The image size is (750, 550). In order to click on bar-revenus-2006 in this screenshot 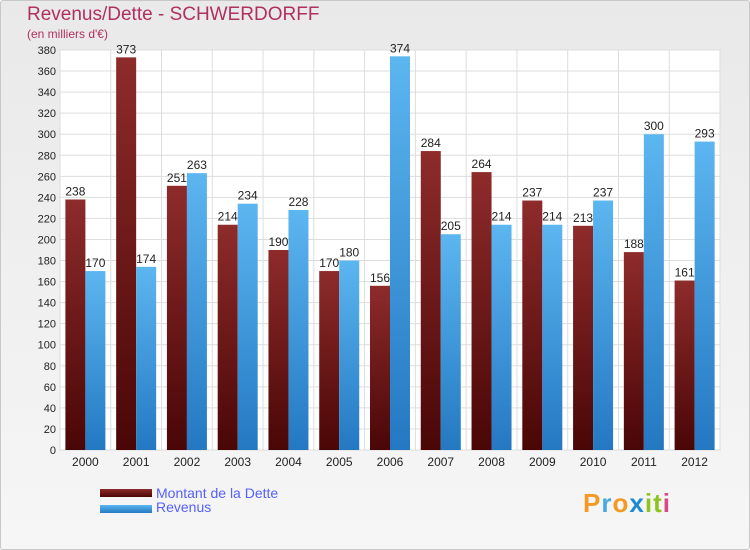, I will do `click(400, 253)`.